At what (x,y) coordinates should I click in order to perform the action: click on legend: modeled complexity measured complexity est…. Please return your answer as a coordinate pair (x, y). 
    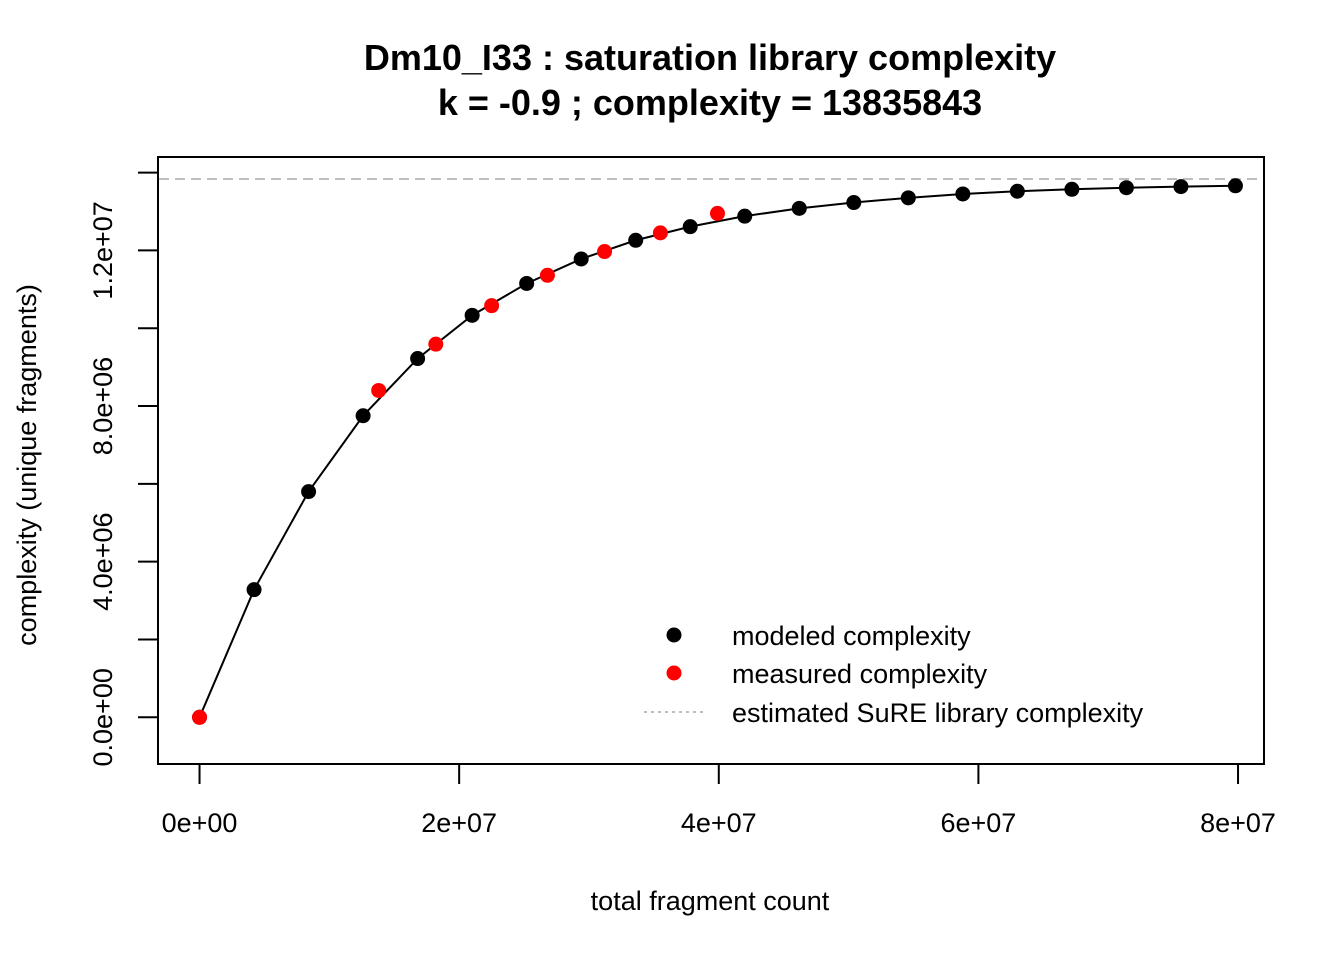
    Looking at the image, I should click on (894, 674).